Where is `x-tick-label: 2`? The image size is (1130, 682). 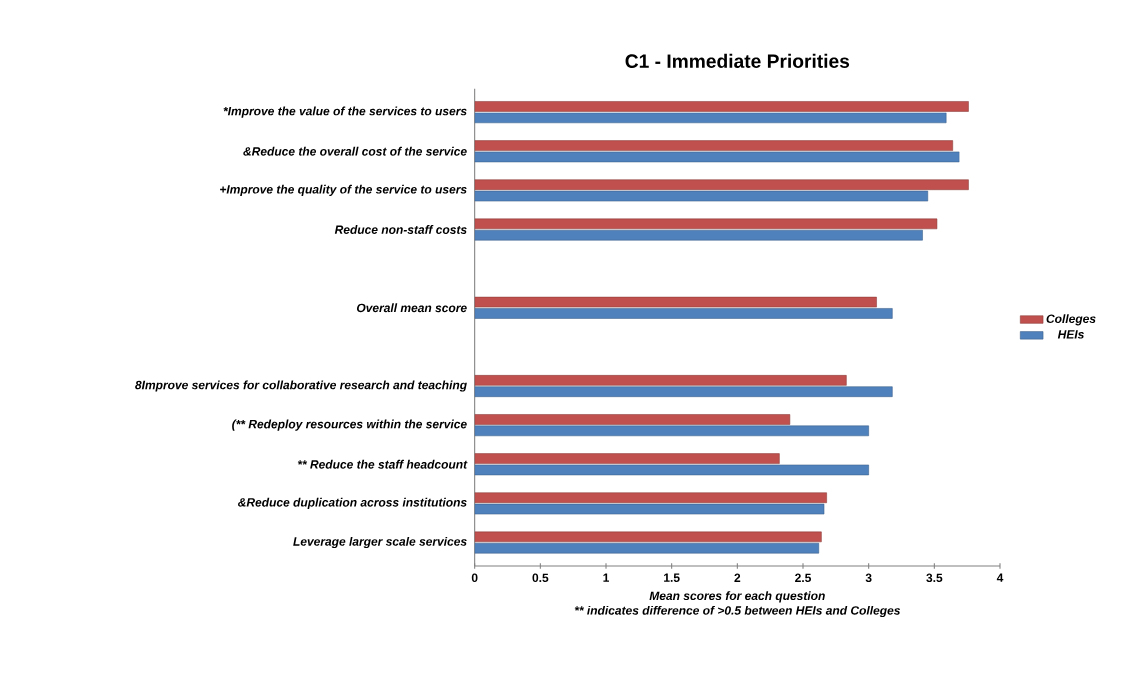 x-tick-label: 2 is located at coordinates (737, 577).